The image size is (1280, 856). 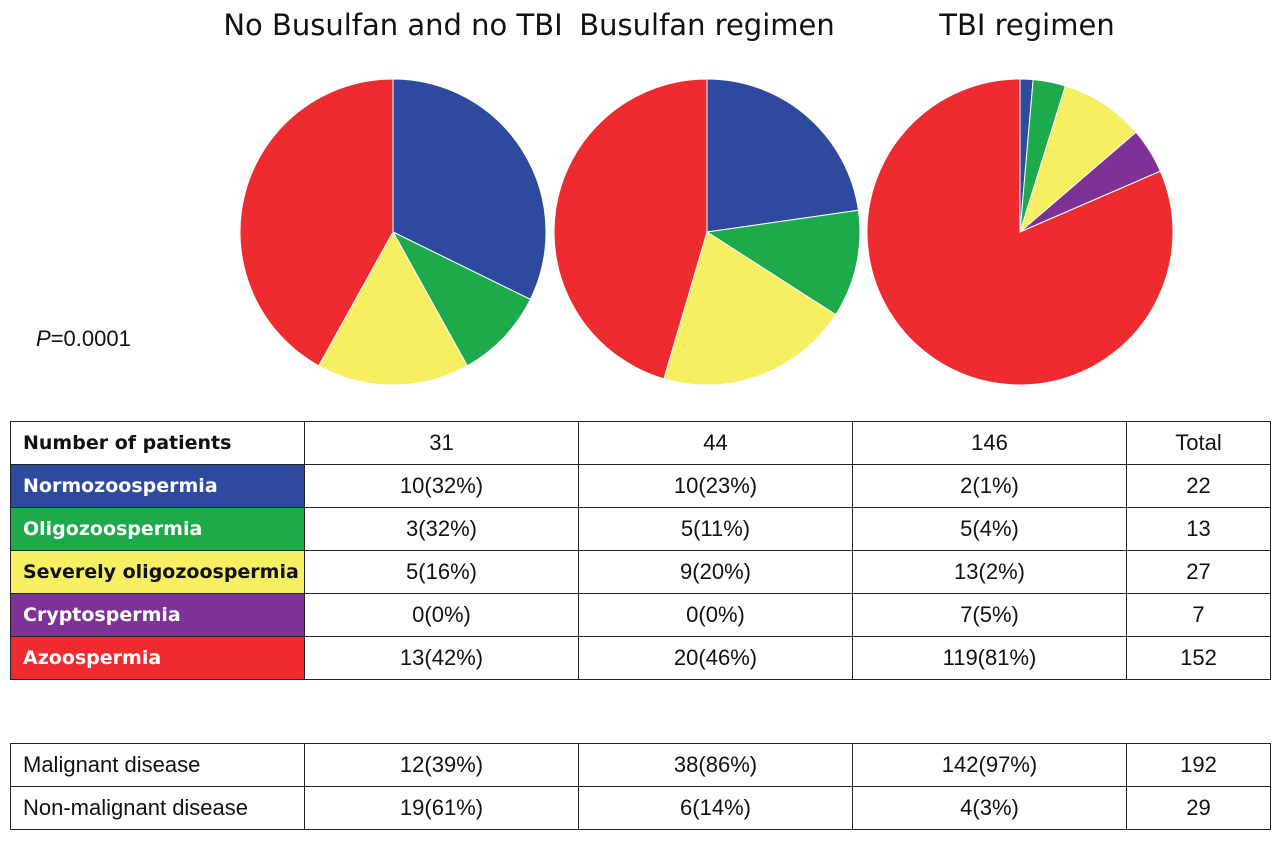 What do you see at coordinates (157, 765) in the screenshot?
I see `row-label: Malignant disease` at bounding box center [157, 765].